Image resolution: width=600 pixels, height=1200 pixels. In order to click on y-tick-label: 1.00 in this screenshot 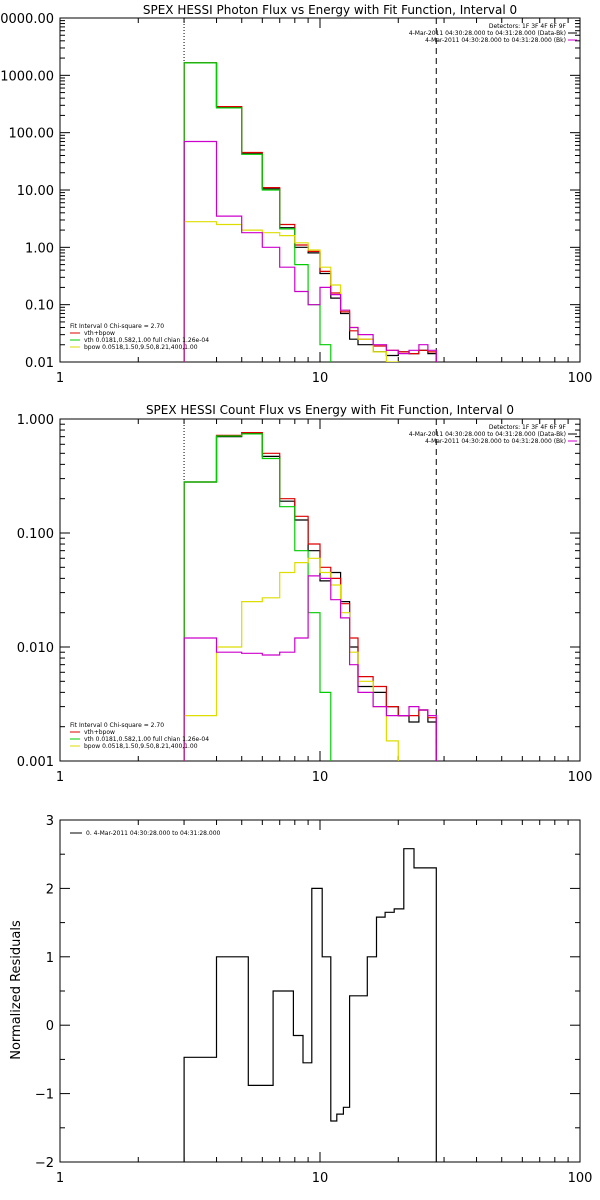, I will do `click(39, 248)`.